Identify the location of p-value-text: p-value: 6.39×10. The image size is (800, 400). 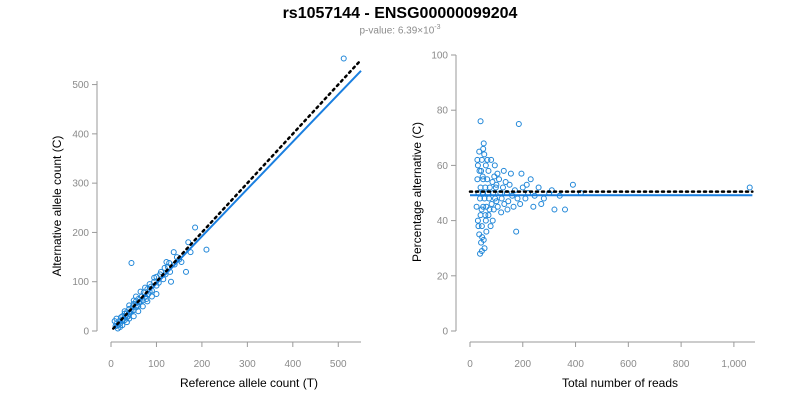
(397, 31).